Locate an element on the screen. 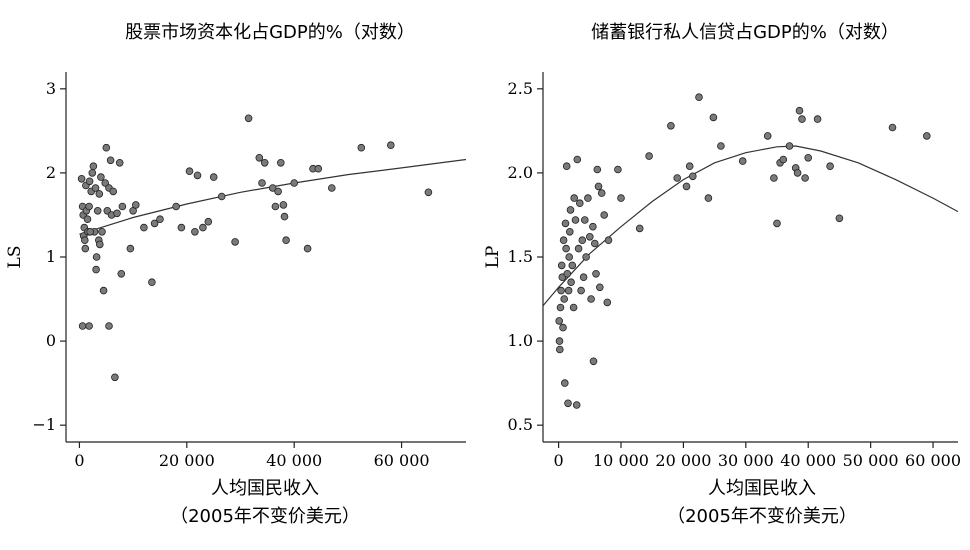 The height and width of the screenshot is (550, 970). right-y-axis-label: LP is located at coordinates (493, 257).